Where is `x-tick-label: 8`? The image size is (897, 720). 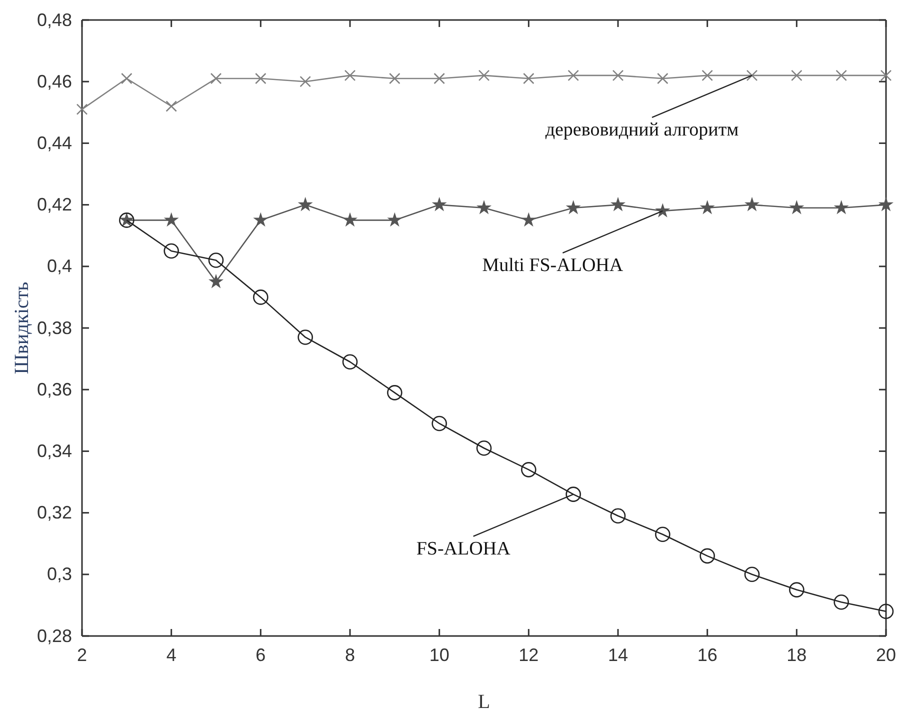 x-tick-label: 8 is located at coordinates (350, 654).